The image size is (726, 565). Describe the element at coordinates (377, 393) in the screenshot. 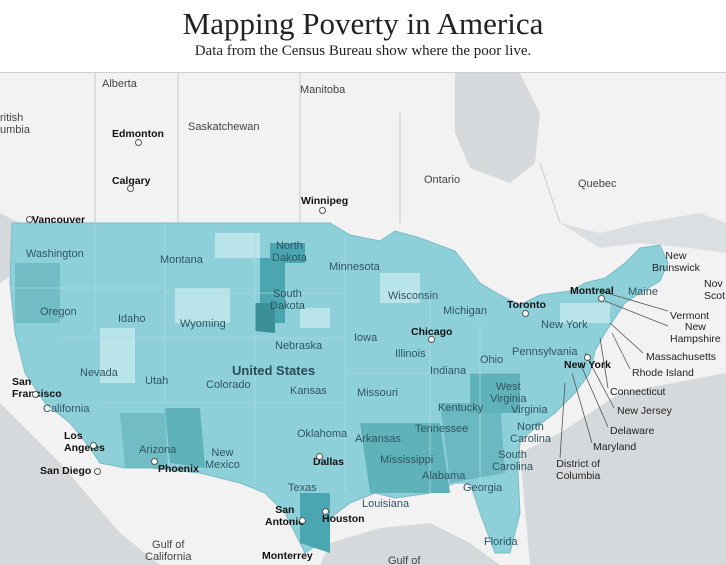

I see `state-missouri: Missouri` at that location.